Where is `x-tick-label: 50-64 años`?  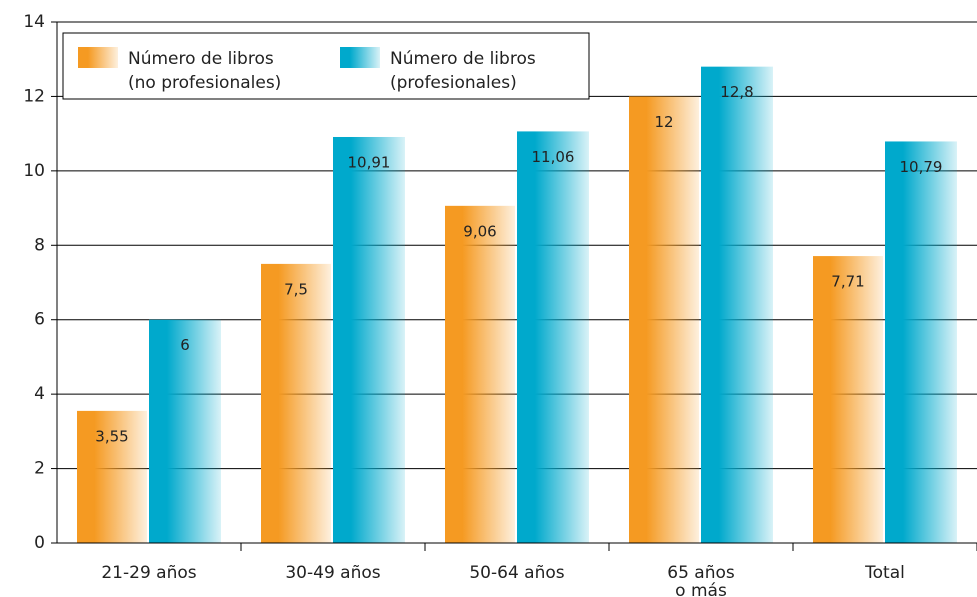
x-tick-label: 50-64 años is located at coordinates (516, 573).